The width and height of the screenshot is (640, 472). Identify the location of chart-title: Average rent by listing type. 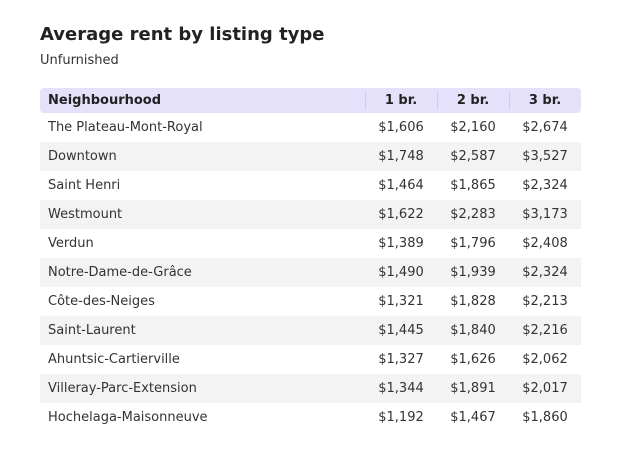
(182, 34).